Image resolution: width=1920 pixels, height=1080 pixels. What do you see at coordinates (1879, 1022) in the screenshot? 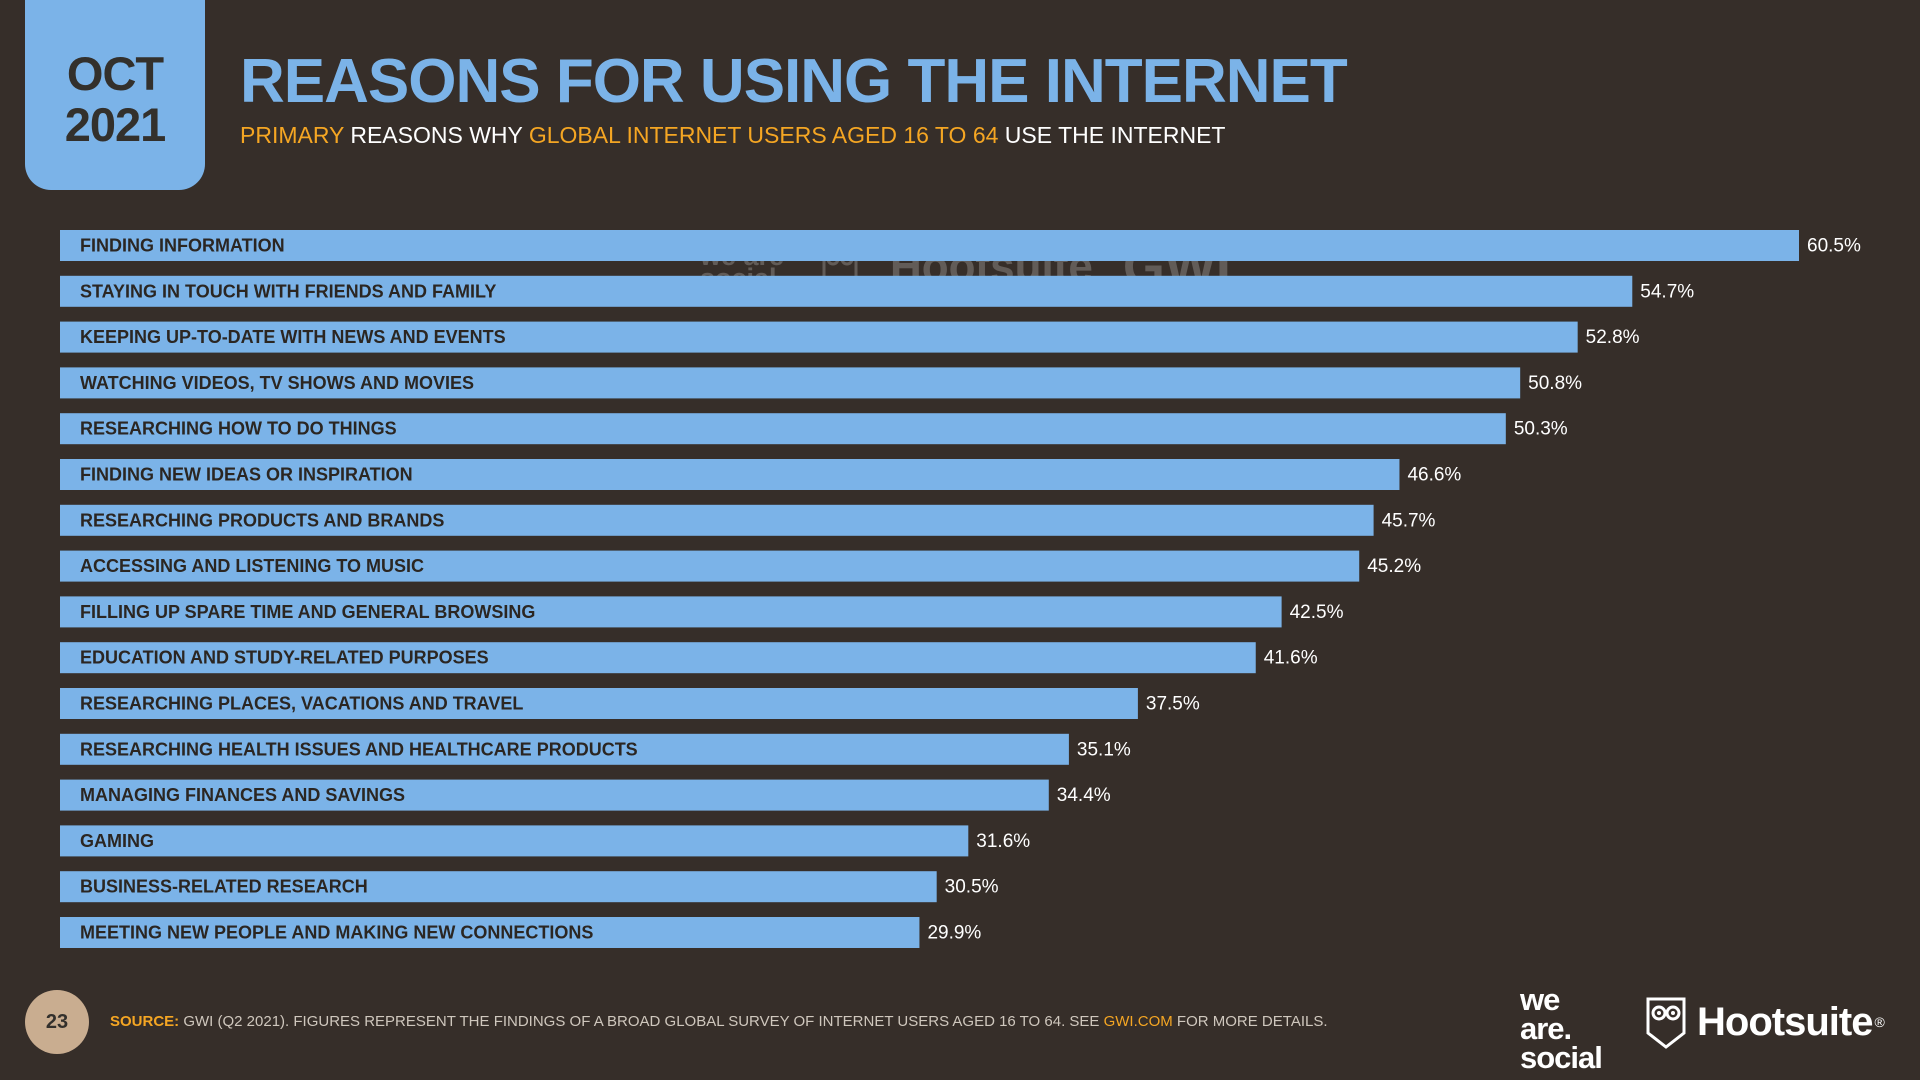
I see `hootsuite-registered-mark: ®` at bounding box center [1879, 1022].